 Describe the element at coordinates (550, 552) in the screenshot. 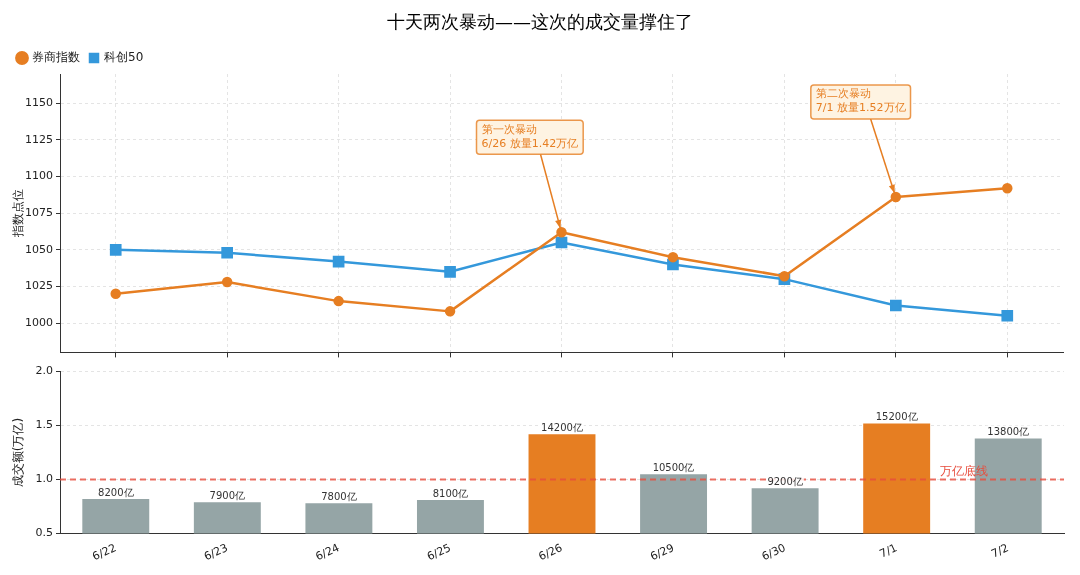

I see `x-tick-label: 6/26` at that location.